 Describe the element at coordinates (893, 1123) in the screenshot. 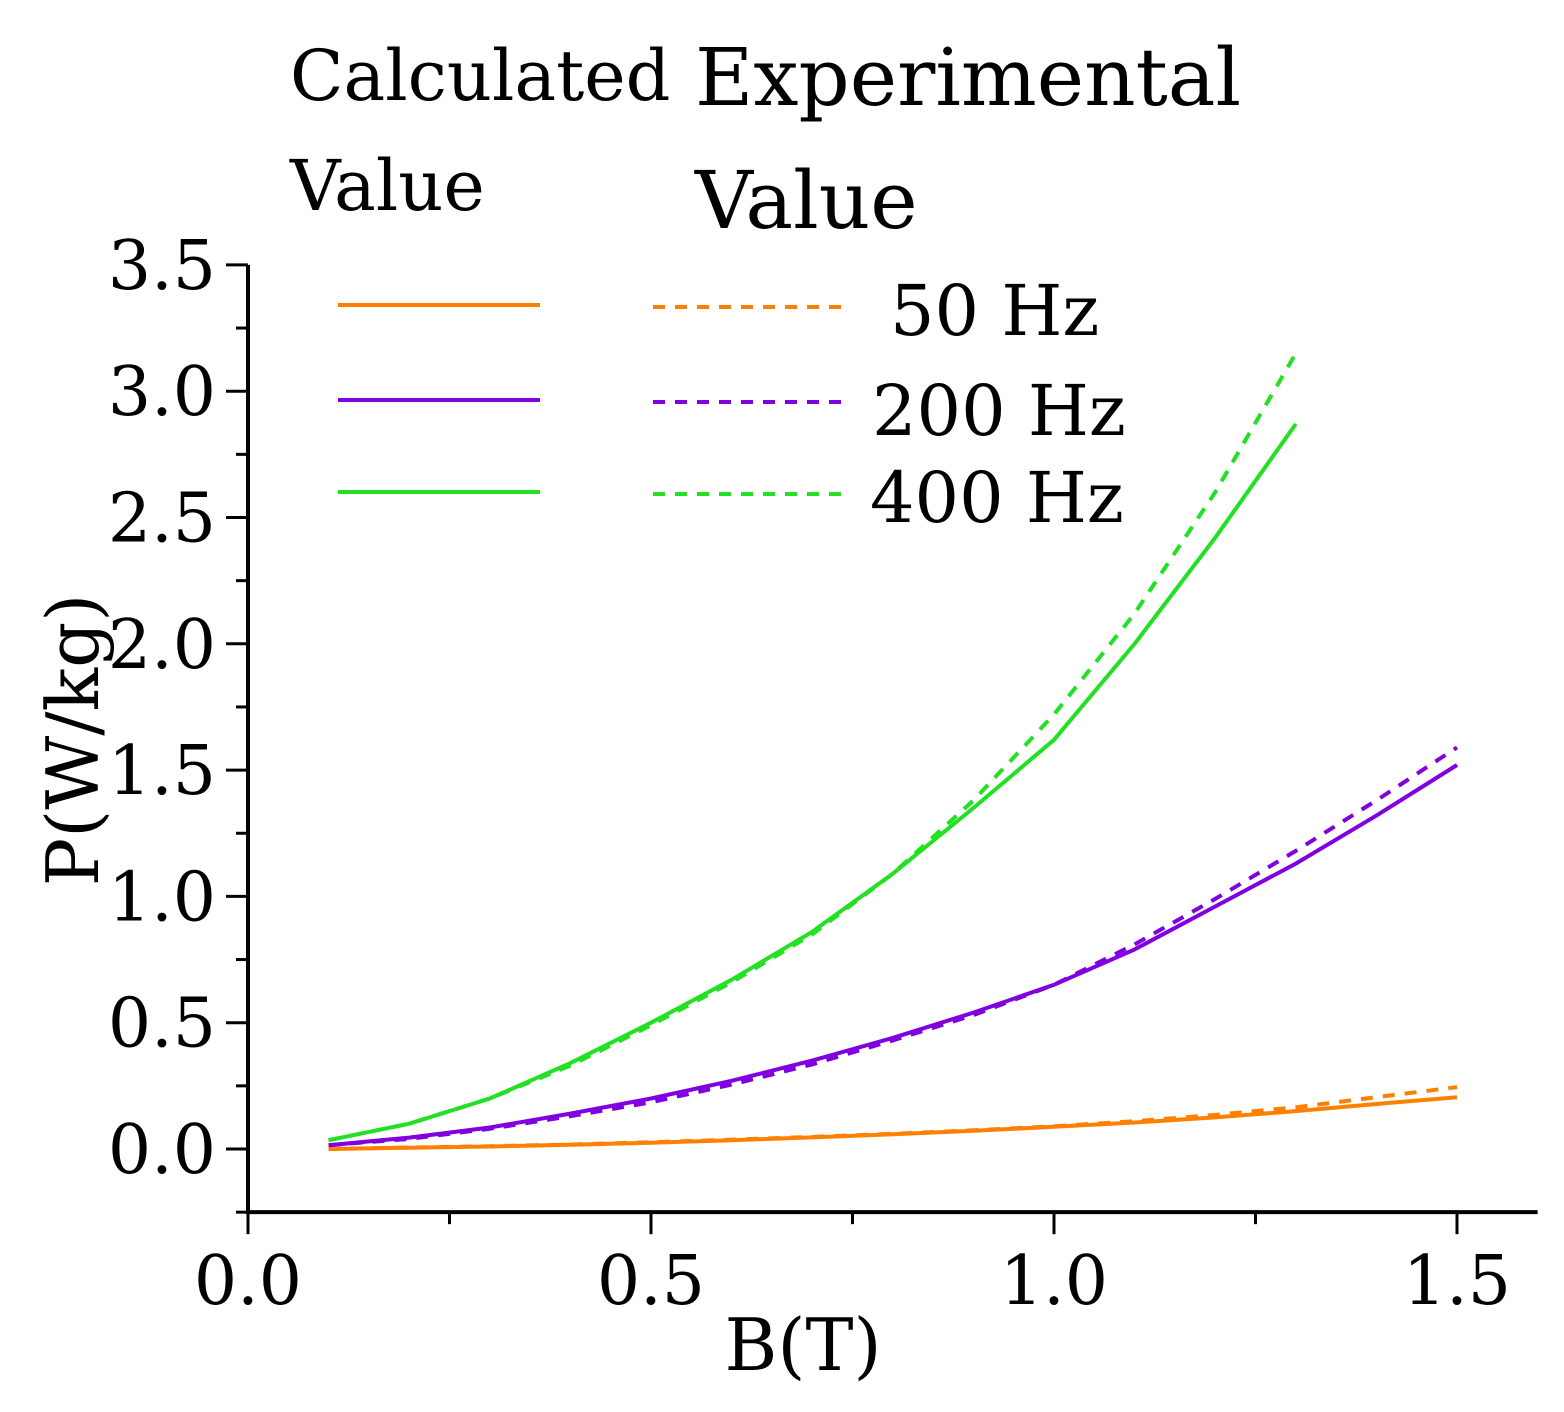

I see `series-line-50hz-calculated` at that location.